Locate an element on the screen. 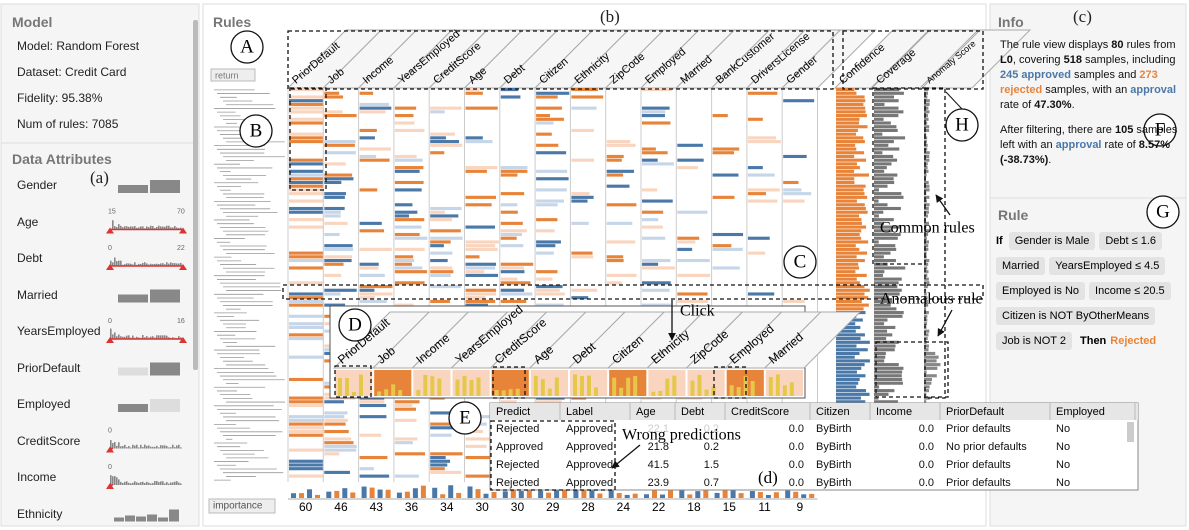 Image resolution: width=1189 pixels, height=530 pixels. dashed-box is located at coordinates (899, 176).